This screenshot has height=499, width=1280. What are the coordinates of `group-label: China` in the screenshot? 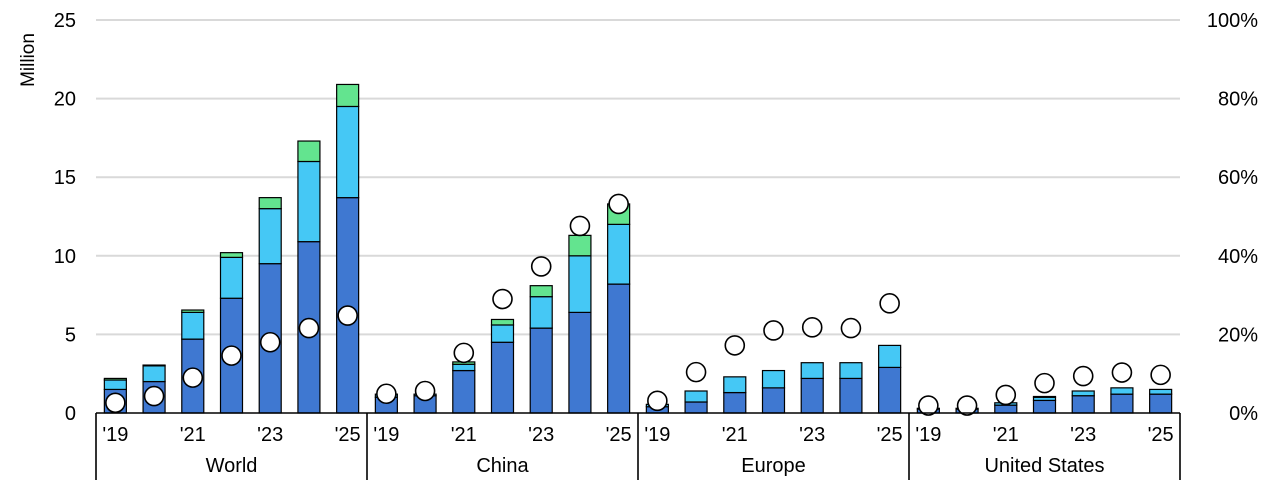 It's located at (502, 466).